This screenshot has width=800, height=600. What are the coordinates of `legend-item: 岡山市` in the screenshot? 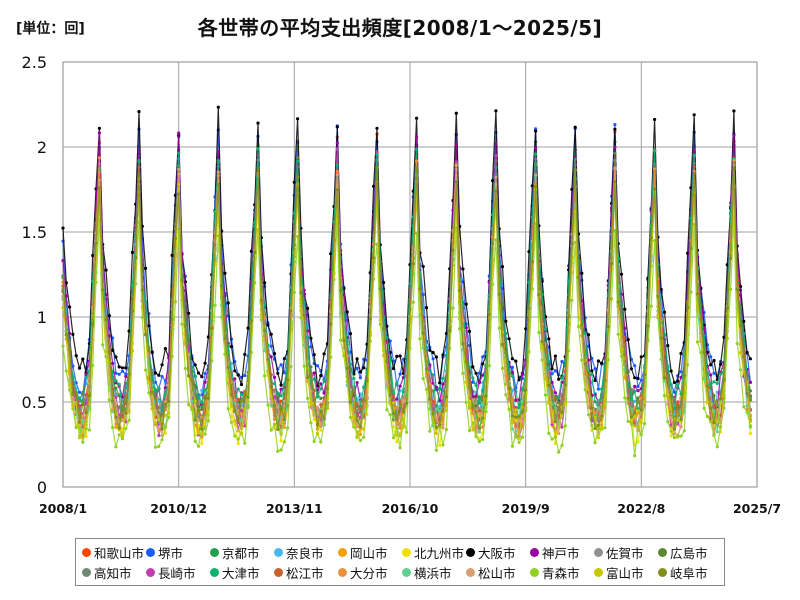 It's located at (370, 552).